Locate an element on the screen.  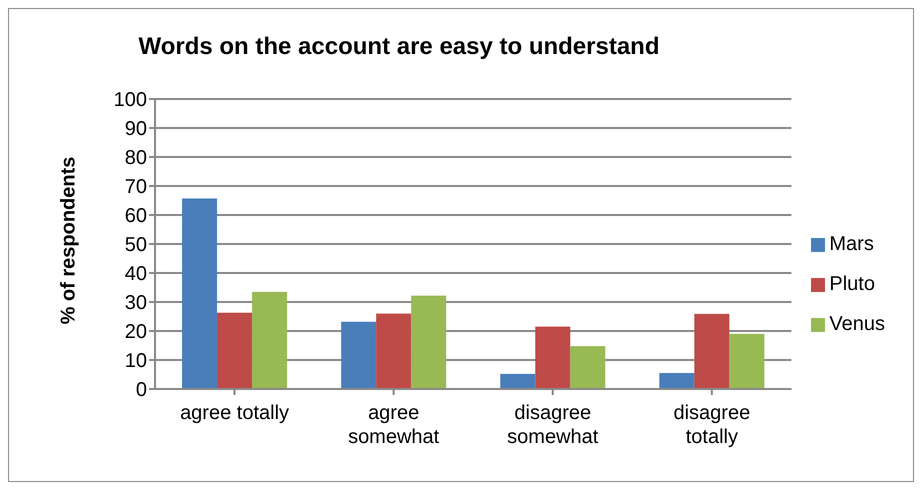
y-tick-label: 80 is located at coordinates (135, 158).